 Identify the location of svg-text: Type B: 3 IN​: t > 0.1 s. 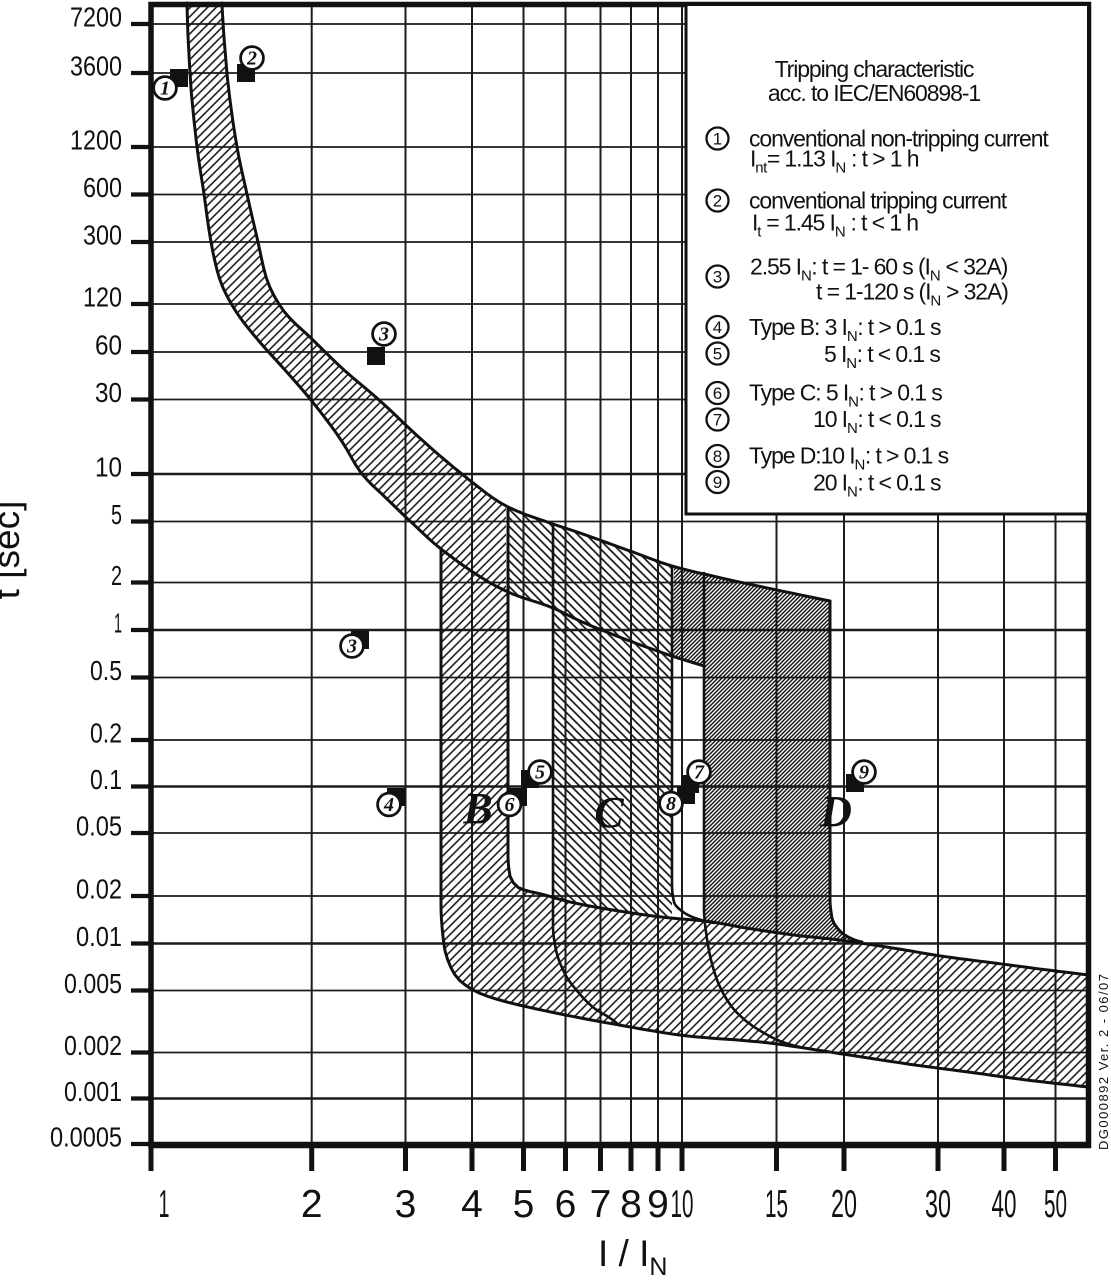
(845, 329).